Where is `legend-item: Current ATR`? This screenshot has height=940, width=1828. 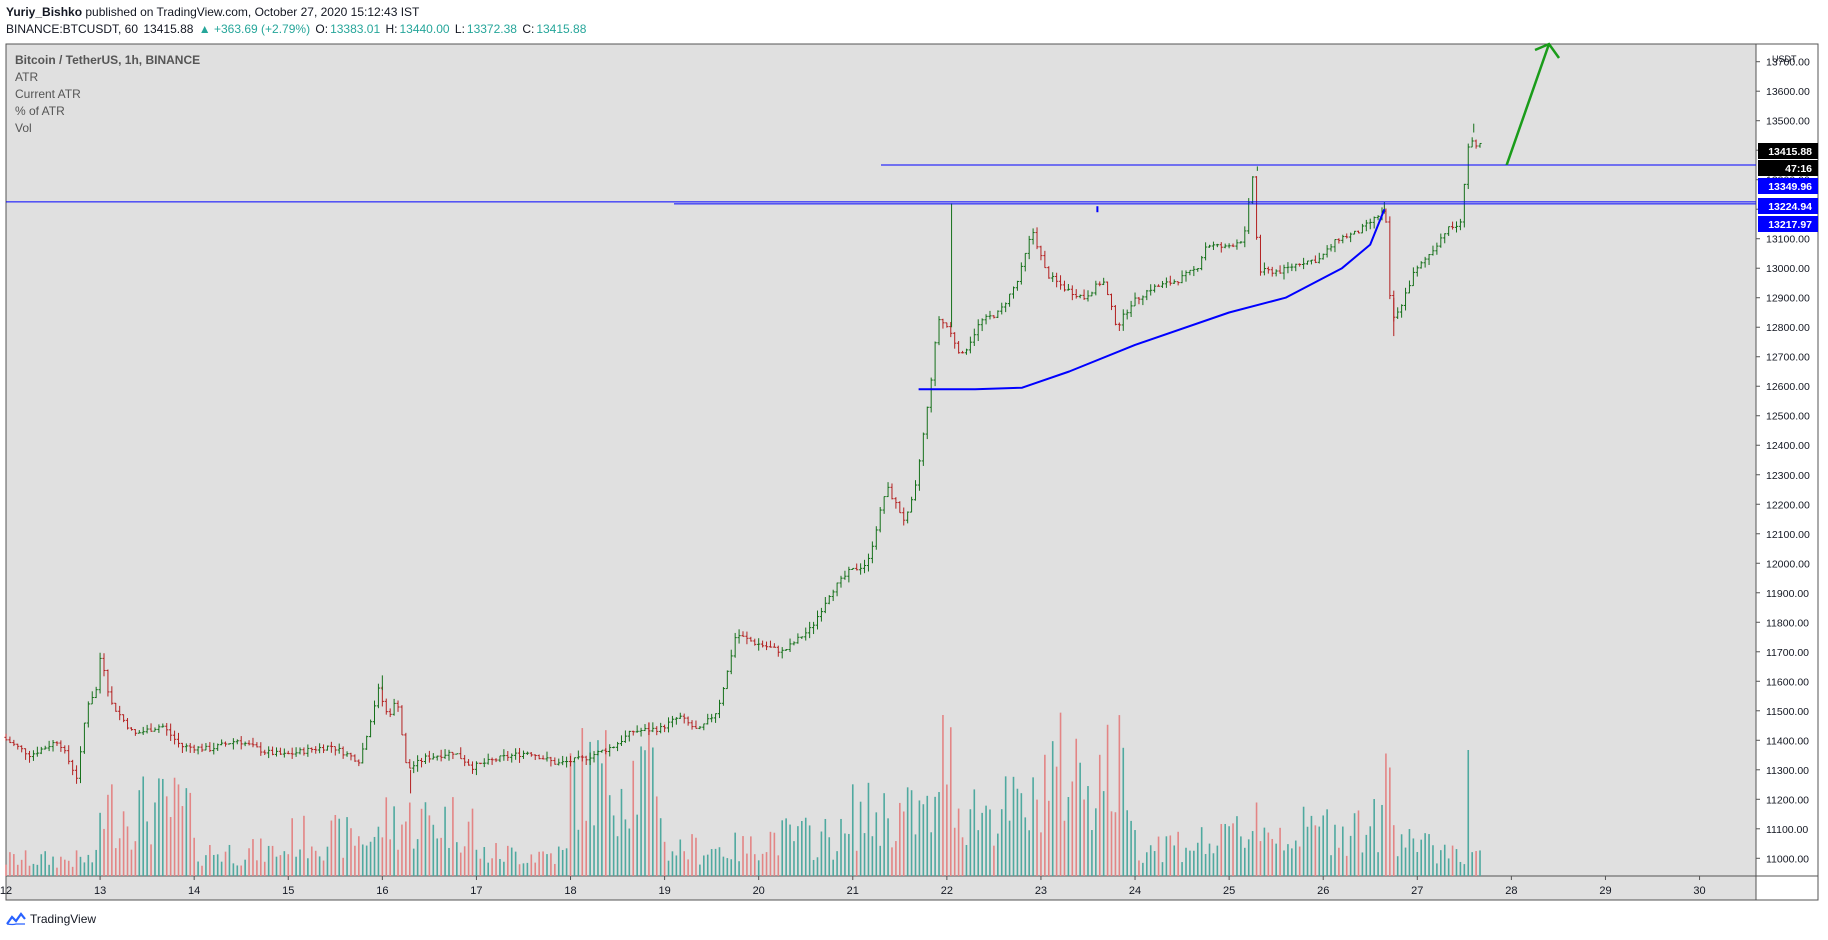 legend-item: Current ATR is located at coordinates (48, 94).